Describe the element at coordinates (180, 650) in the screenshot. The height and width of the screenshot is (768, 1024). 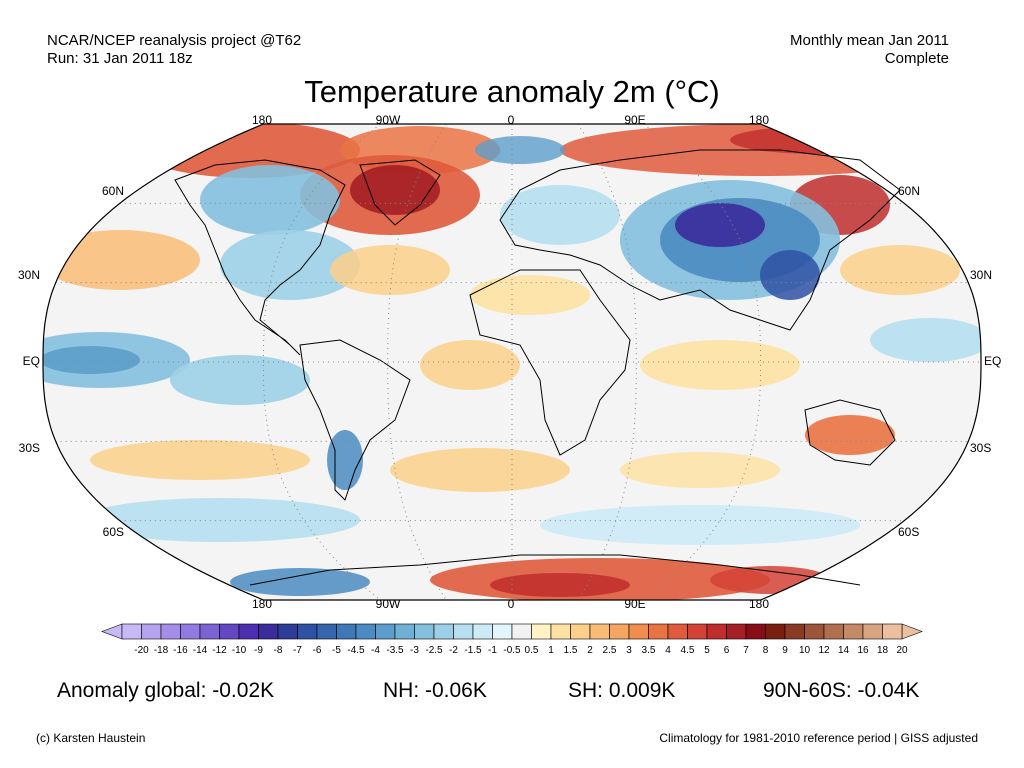
I see `colorbar-tick-label: -16` at that location.